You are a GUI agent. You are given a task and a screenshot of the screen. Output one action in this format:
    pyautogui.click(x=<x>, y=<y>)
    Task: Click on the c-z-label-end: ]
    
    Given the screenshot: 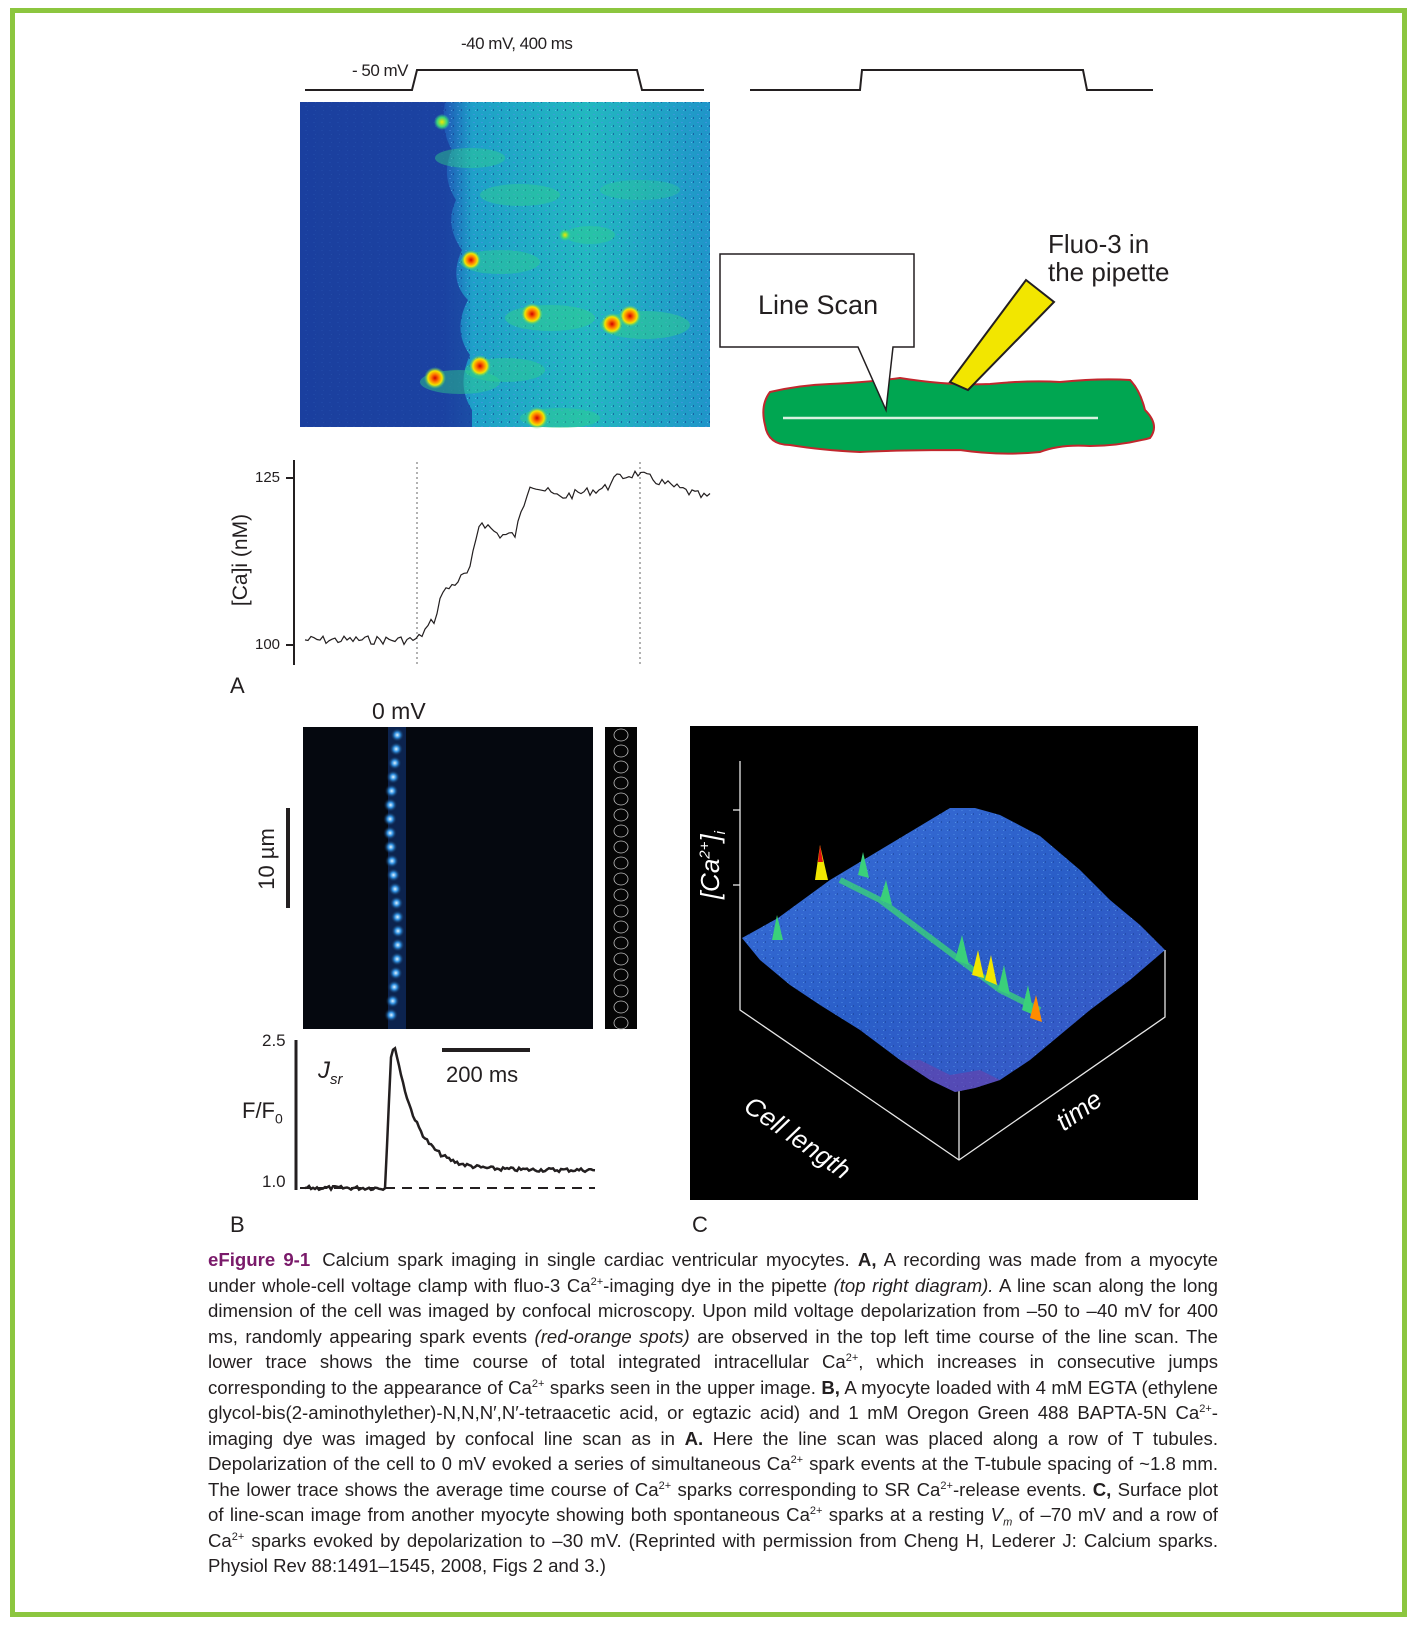 What is the action you would take?
    pyautogui.click(x=709, y=838)
    